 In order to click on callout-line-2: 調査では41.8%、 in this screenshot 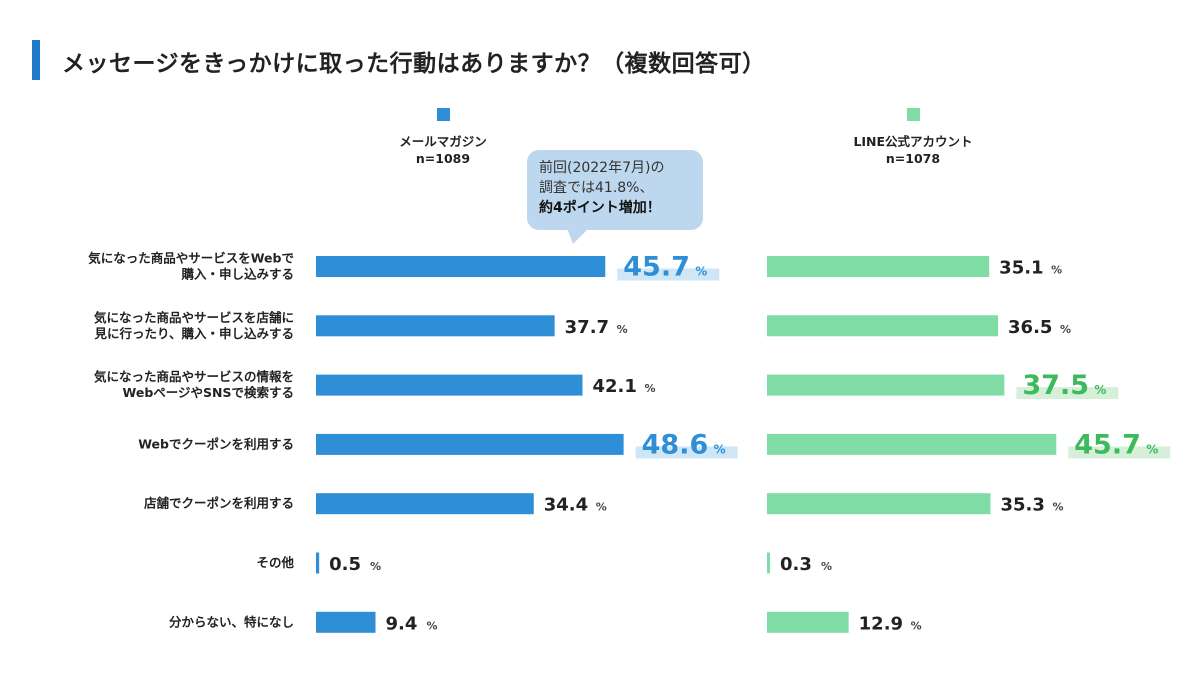, I will do `click(596, 188)`.